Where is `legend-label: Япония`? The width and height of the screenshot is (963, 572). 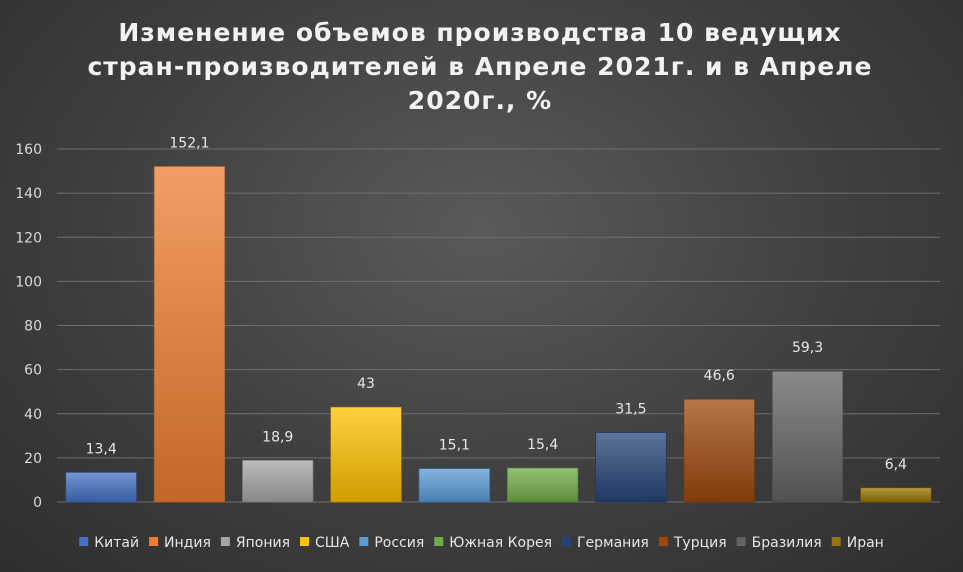 legend-label: Япония is located at coordinates (263, 543).